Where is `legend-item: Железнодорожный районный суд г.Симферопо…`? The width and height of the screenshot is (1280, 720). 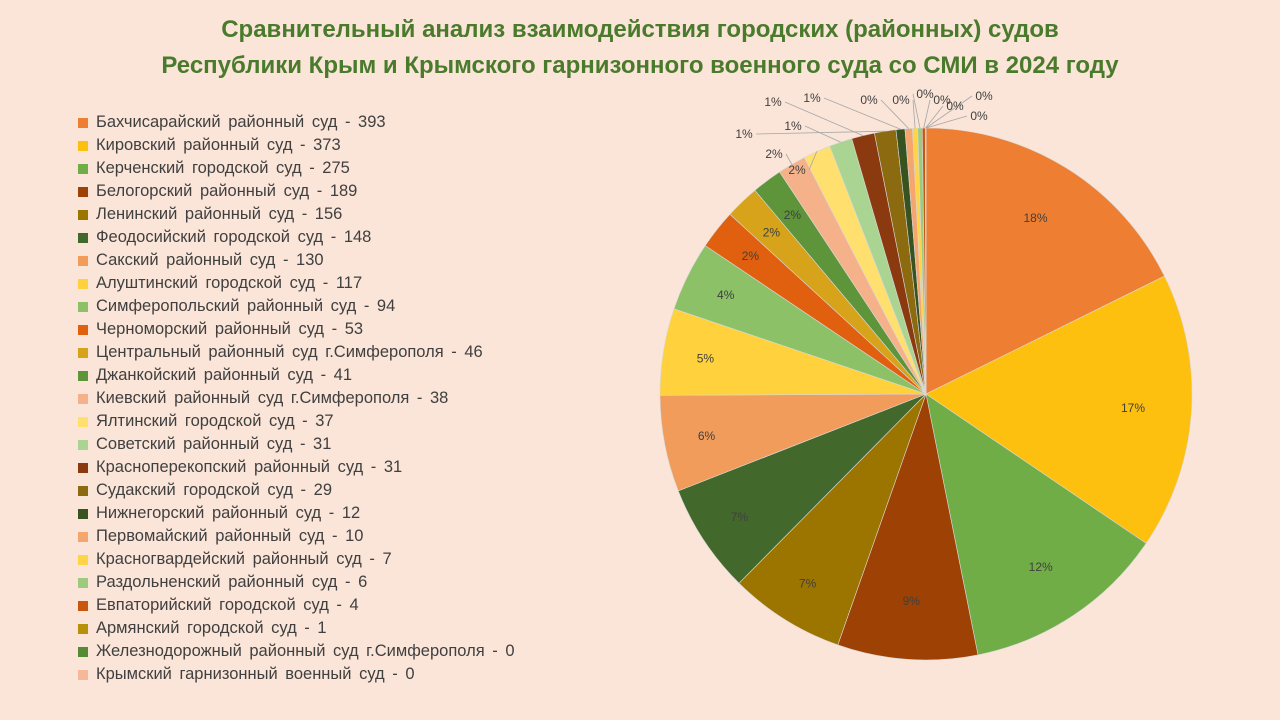
legend-item: Железнодорожный районный суд г.Симферопо… is located at coordinates (296, 651).